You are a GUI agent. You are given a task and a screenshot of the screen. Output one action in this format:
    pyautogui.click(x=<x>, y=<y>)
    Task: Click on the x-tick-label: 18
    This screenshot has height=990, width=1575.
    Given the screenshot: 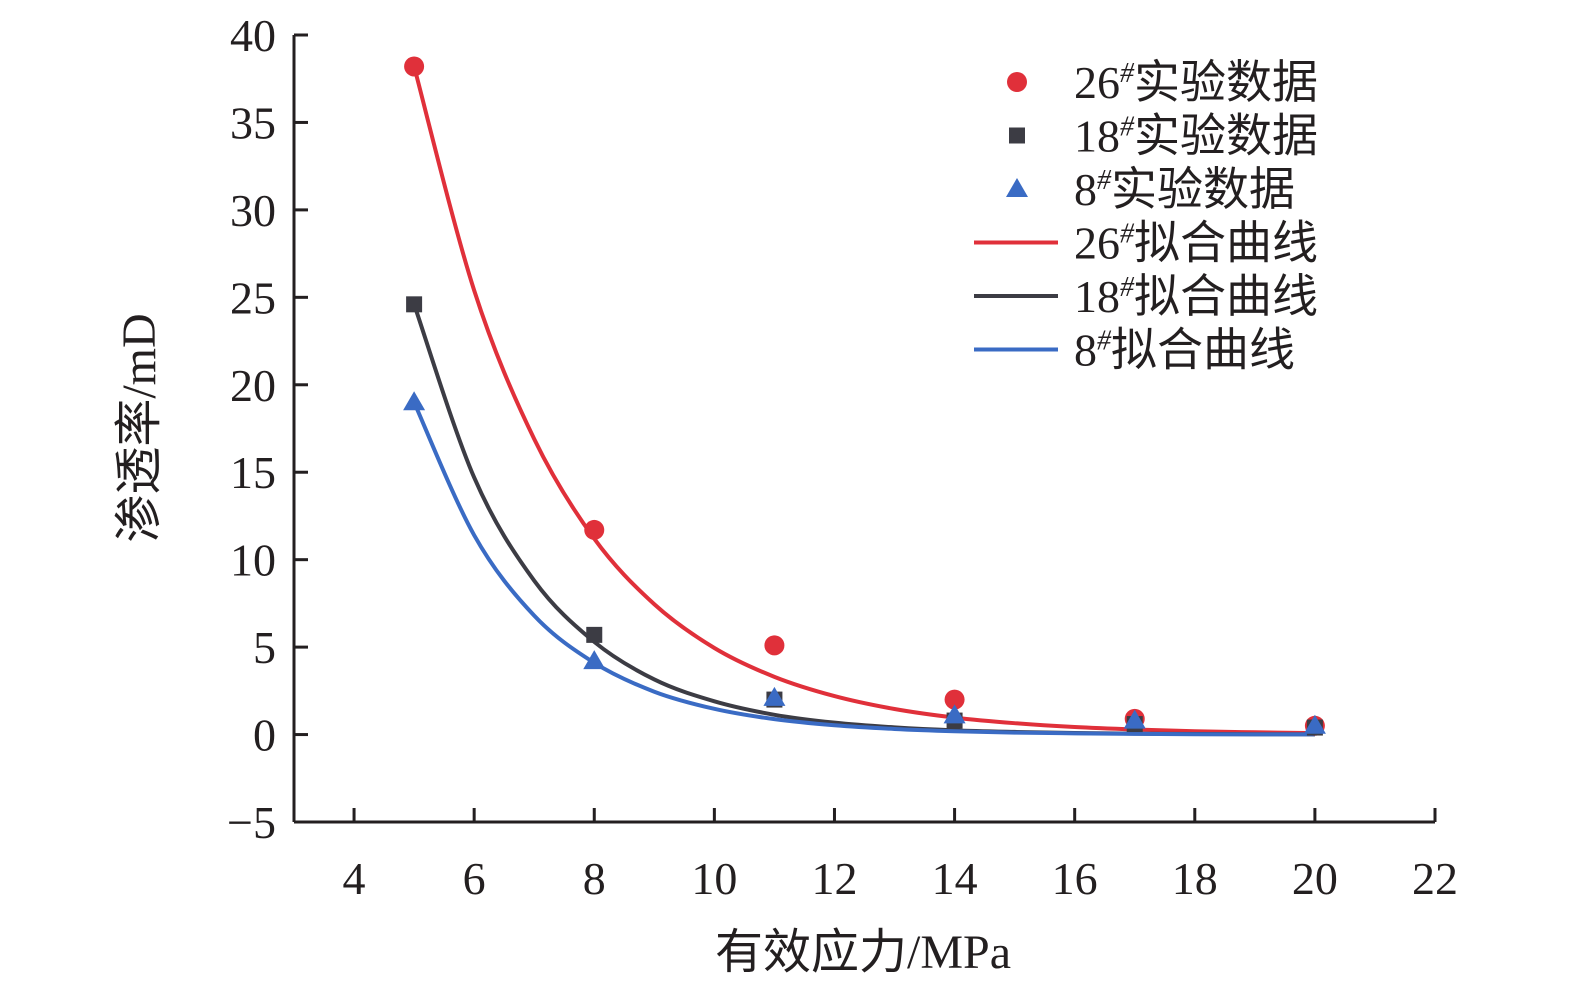 What is the action you would take?
    pyautogui.click(x=1195, y=878)
    